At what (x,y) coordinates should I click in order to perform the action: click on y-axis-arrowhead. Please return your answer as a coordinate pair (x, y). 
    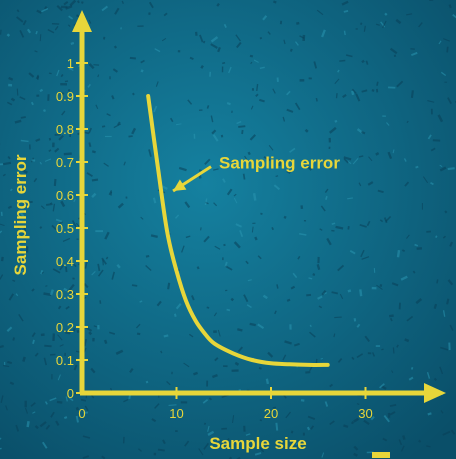
    Looking at the image, I should click on (82, 21).